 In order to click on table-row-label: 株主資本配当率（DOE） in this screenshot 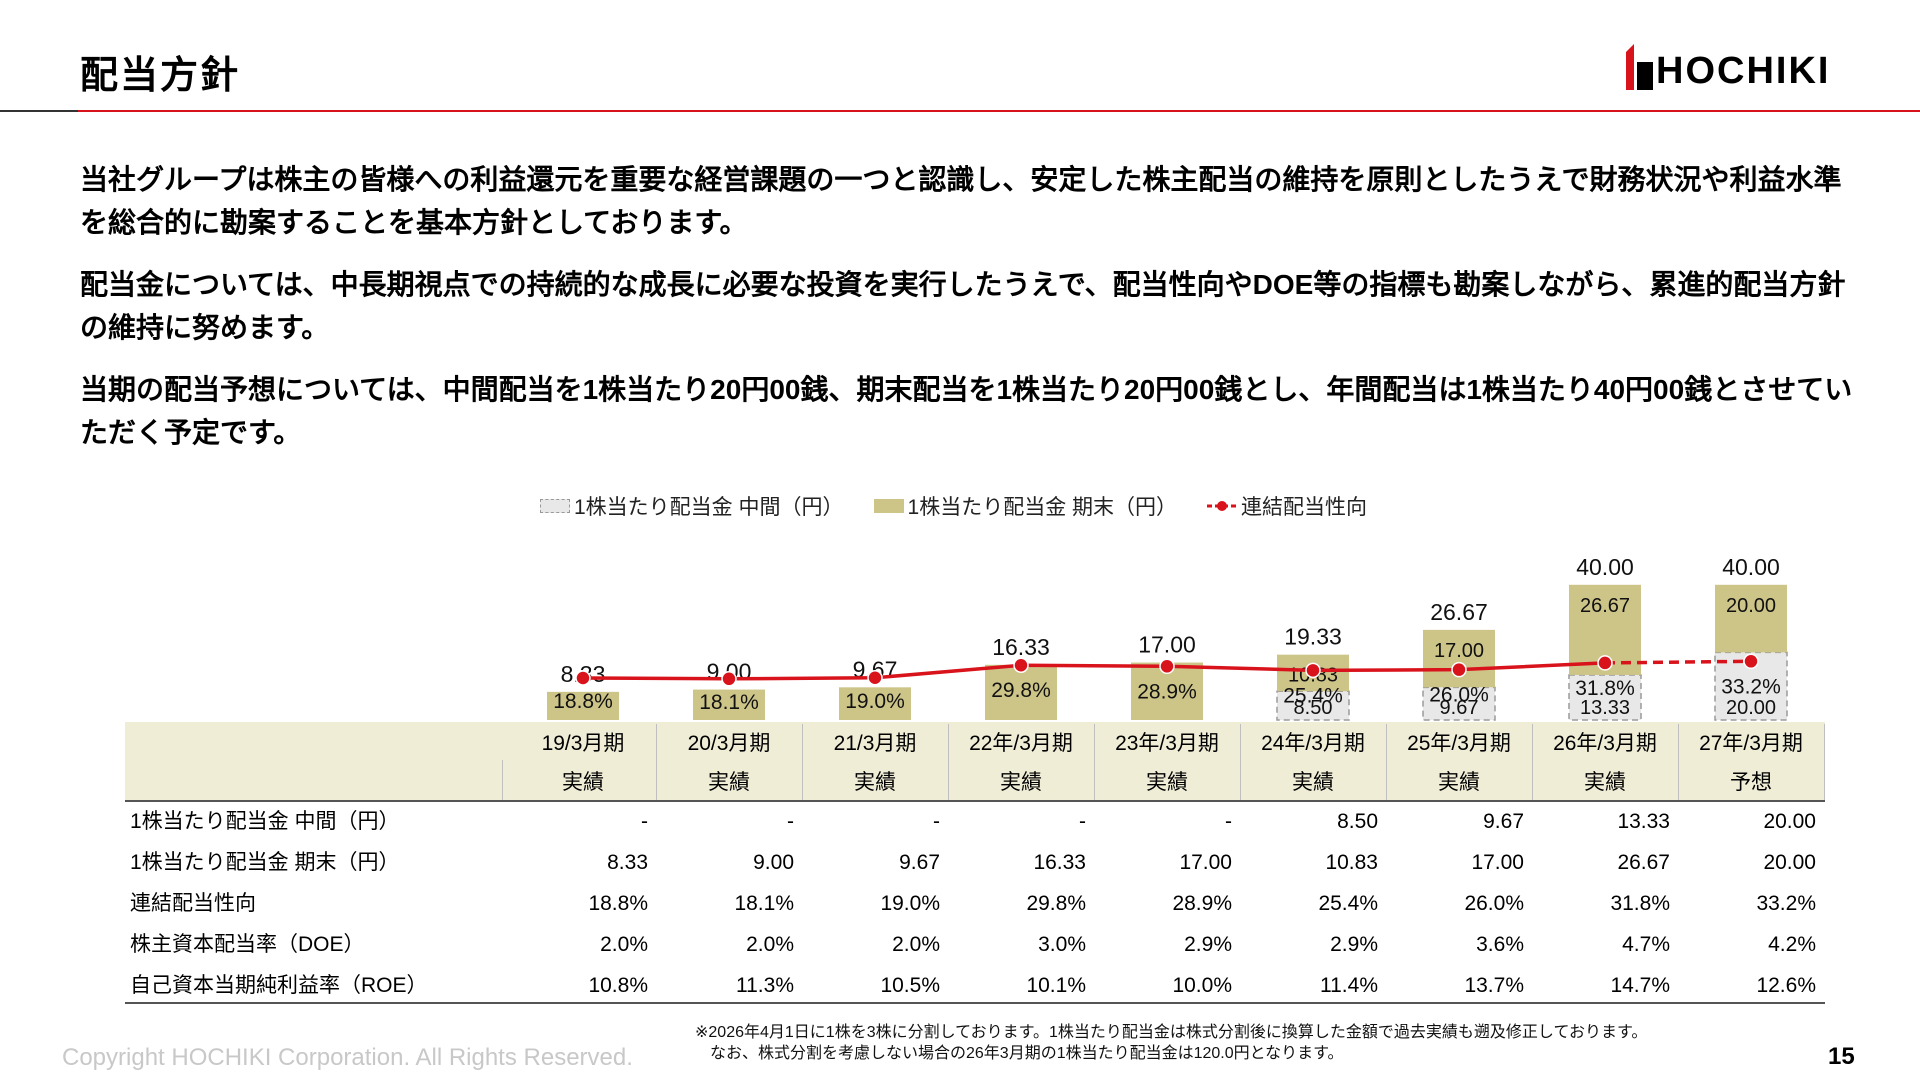, I will do `click(247, 944)`.